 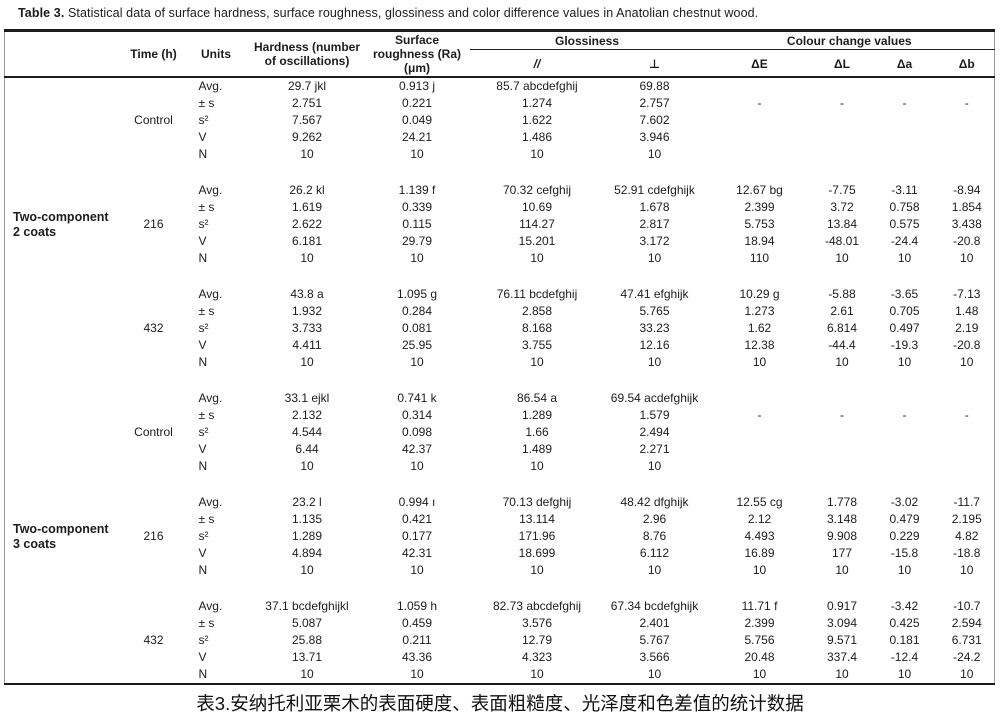 I want to click on value-cell: -20.8, so click(x=967, y=345).